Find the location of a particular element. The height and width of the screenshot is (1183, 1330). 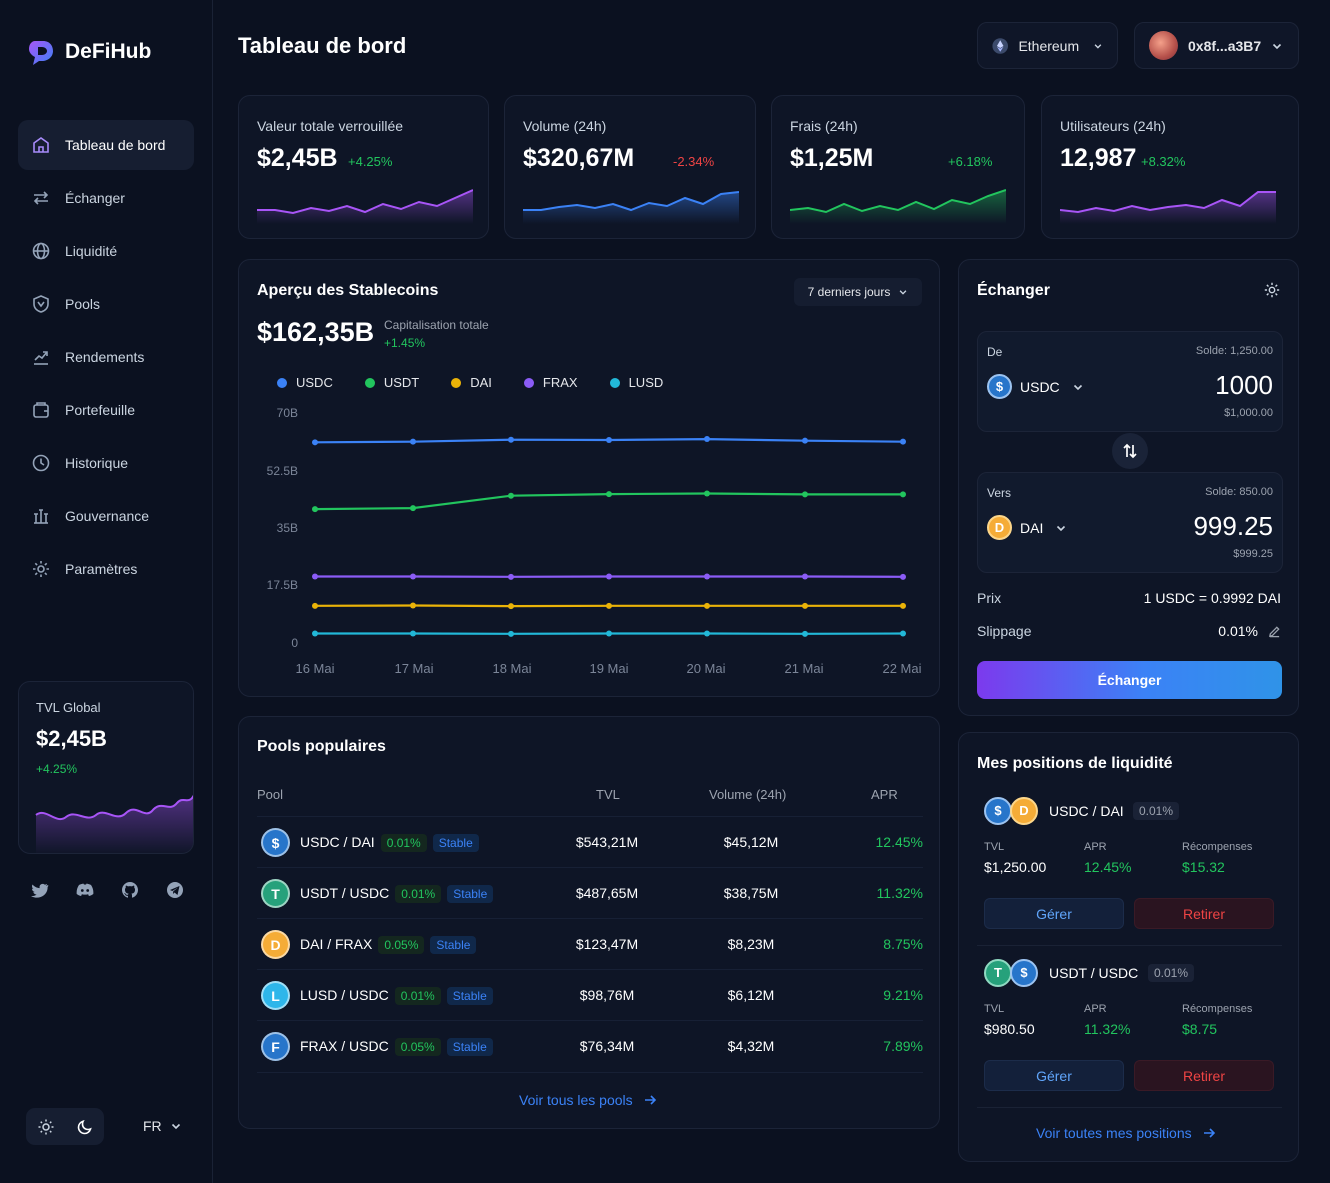

moon-icon is located at coordinates (85, 1127).